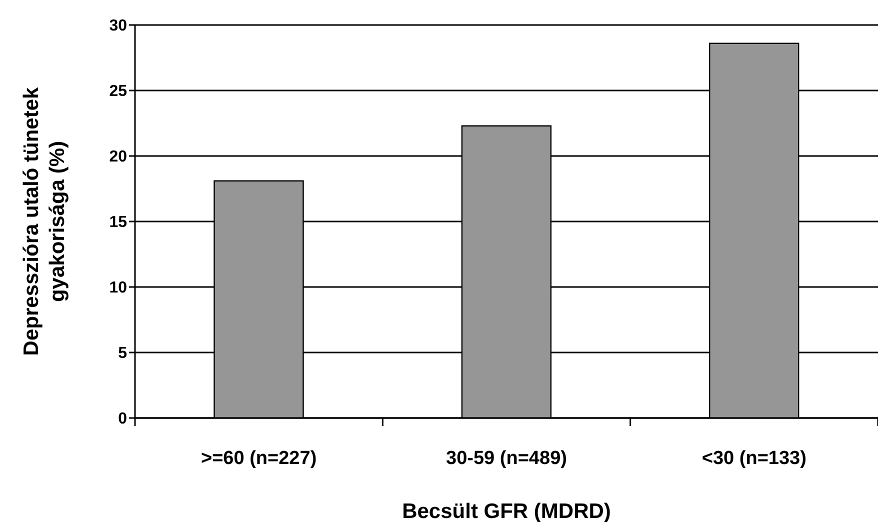 This screenshot has height=530, width=885. What do you see at coordinates (506, 458) in the screenshot?
I see `x-tick-label: 30-59 (n=489)` at bounding box center [506, 458].